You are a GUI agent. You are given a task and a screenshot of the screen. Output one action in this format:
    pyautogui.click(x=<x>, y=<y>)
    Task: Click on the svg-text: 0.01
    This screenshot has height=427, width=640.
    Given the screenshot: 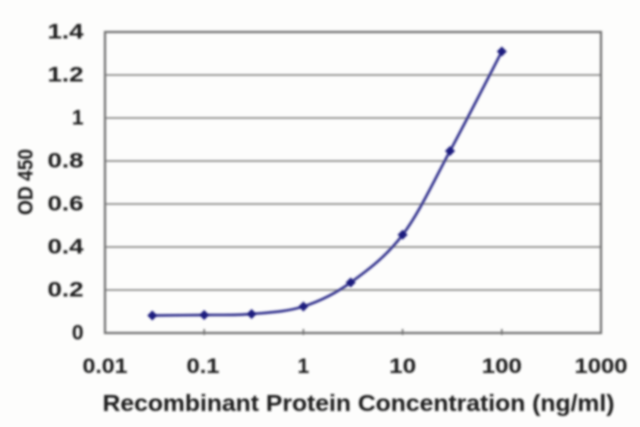 What is the action you would take?
    pyautogui.click(x=105, y=366)
    